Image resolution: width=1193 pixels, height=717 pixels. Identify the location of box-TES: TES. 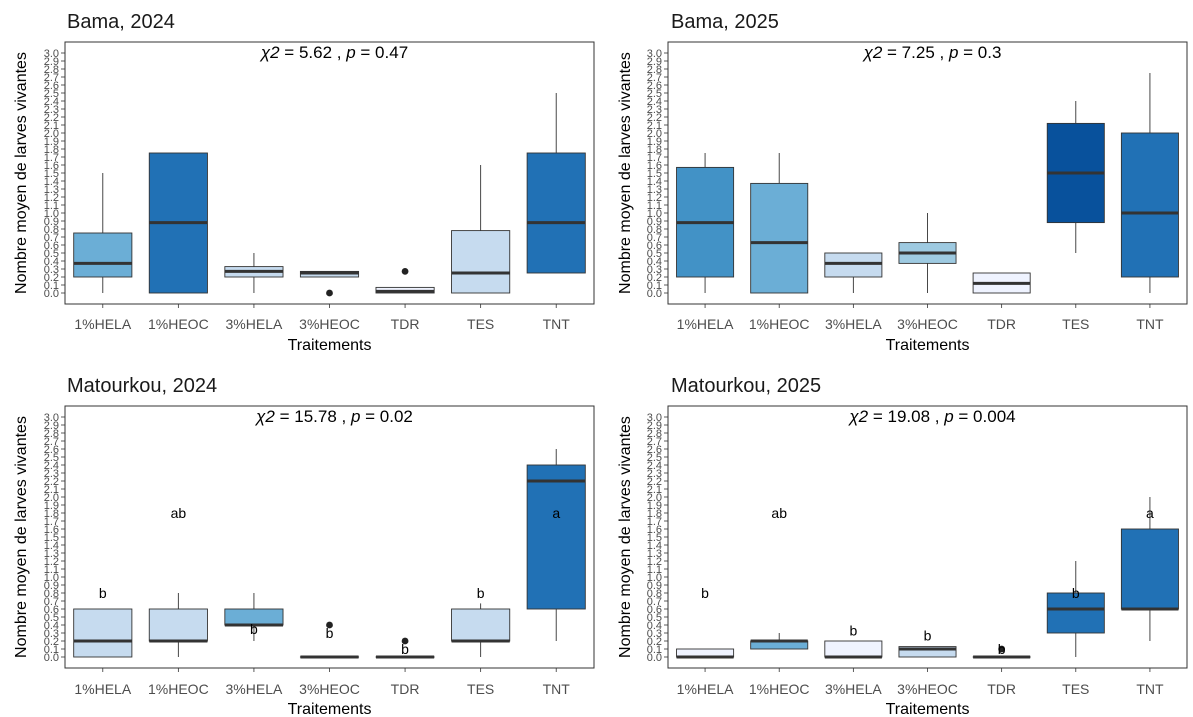
(1075, 216).